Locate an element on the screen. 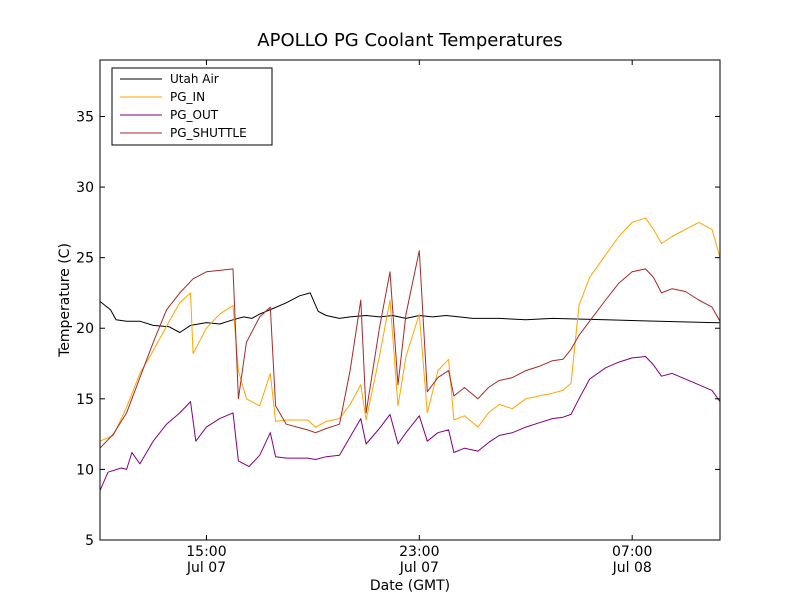 The width and height of the screenshot is (800, 600). y-tick-label: 25 is located at coordinates (85, 259).